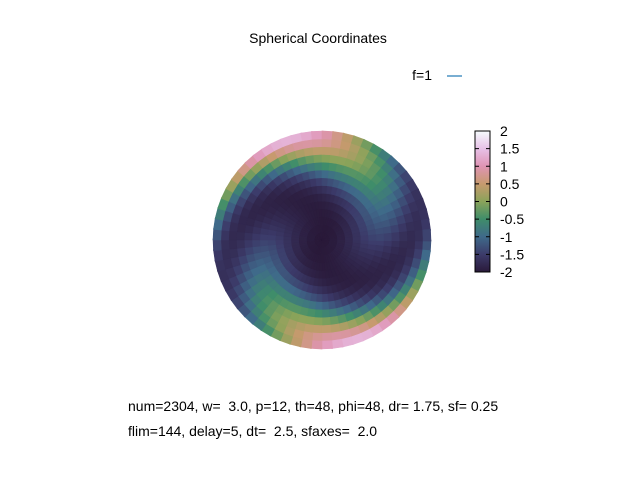  Describe the element at coordinates (504, 166) in the screenshot. I see `colorbar-tick-label: 1` at that location.